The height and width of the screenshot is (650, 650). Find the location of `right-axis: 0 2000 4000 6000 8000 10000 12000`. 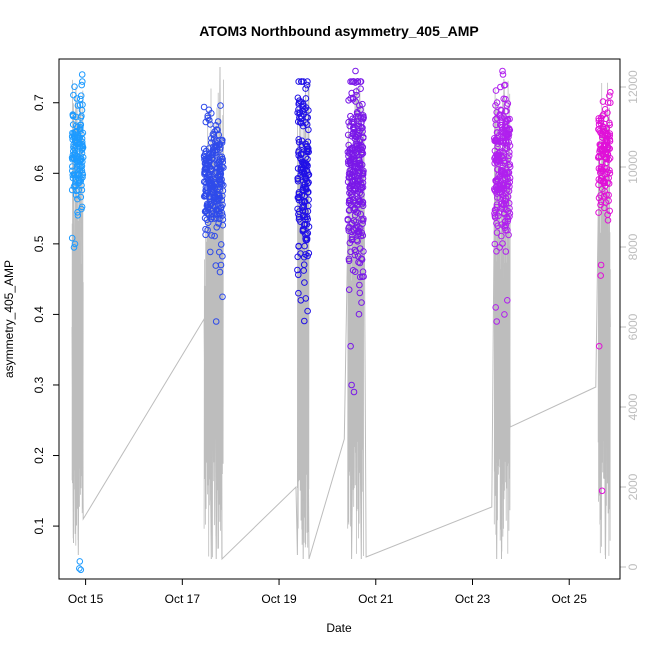

right-axis: 0 2000 4000 6000 8000 10000 12000 is located at coordinates (630, 320).